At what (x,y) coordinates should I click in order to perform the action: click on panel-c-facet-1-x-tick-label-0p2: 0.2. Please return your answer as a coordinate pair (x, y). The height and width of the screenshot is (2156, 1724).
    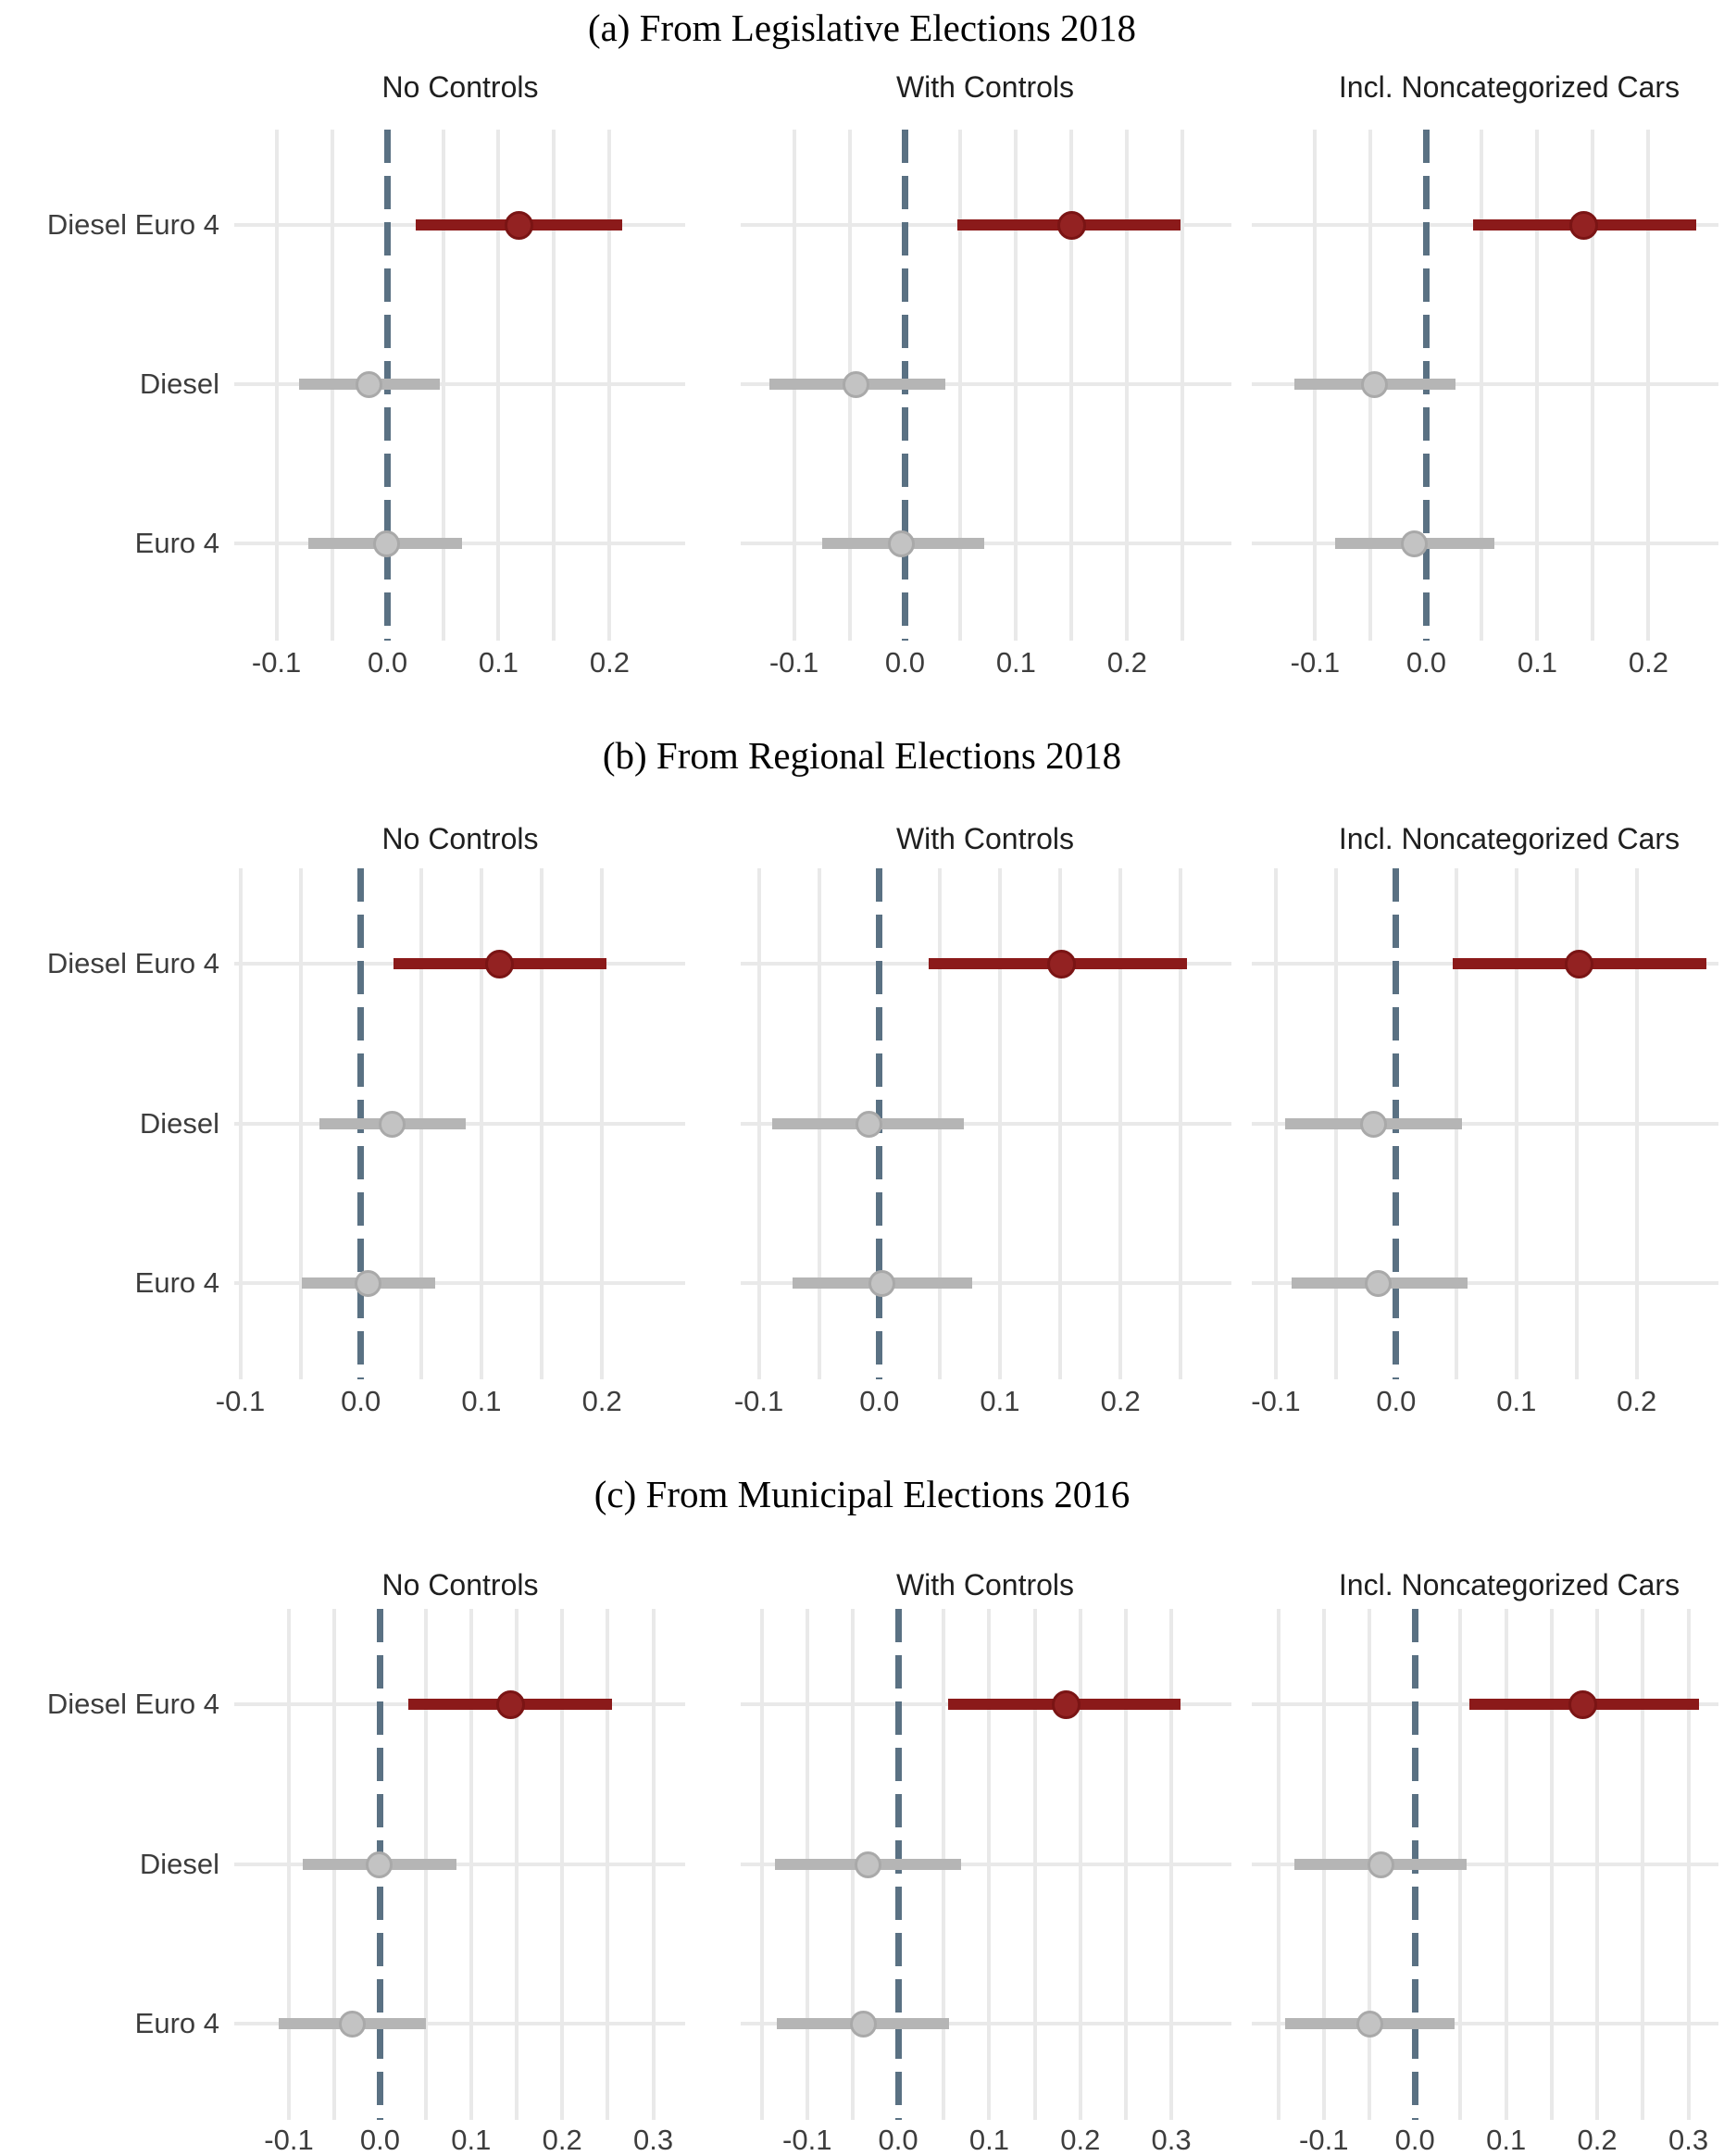
    Looking at the image, I should click on (562, 2140).